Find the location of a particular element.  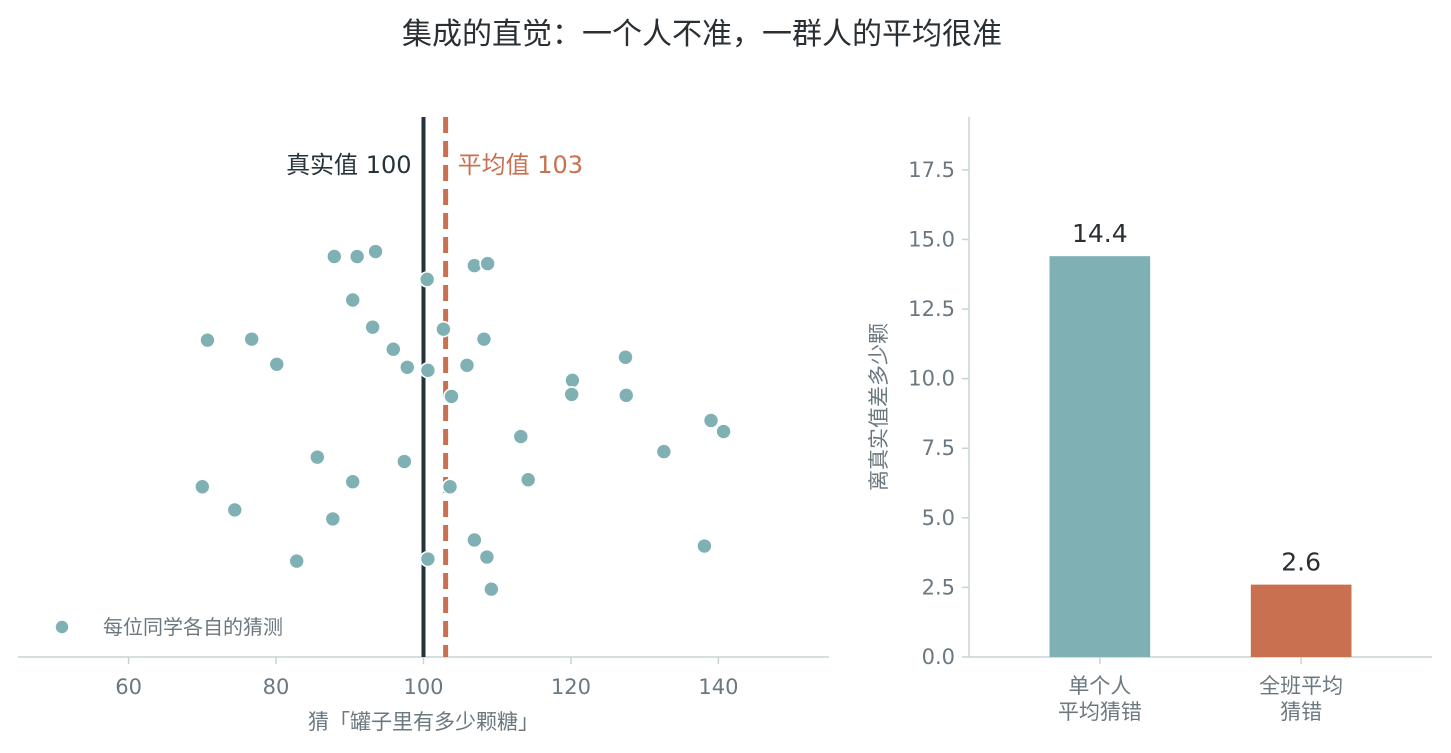

scatter-legend: 每位同学各自的猜测 is located at coordinates (168, 627).